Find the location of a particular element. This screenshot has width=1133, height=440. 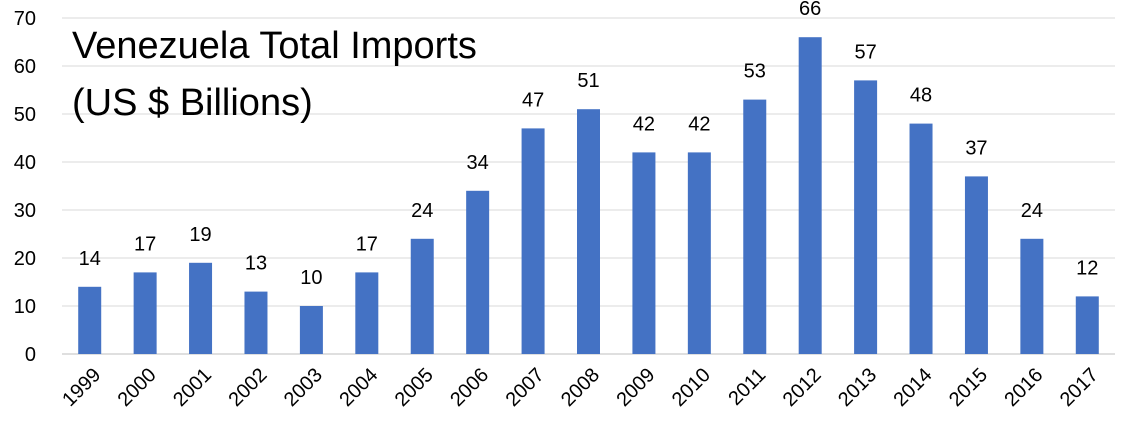

x-tick-label: 2014 is located at coordinates (913, 387).